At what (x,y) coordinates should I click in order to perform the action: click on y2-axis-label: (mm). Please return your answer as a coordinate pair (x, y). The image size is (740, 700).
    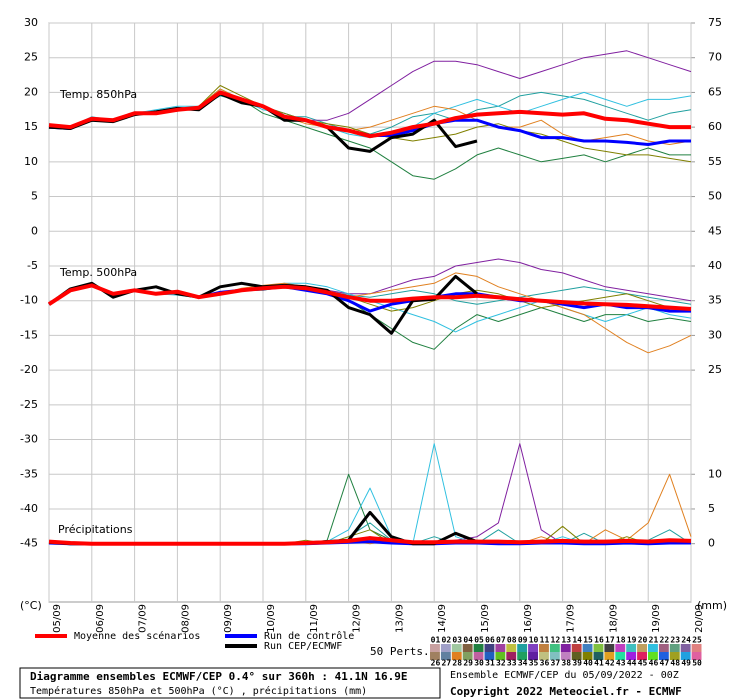
    Looking at the image, I should click on (712, 605).